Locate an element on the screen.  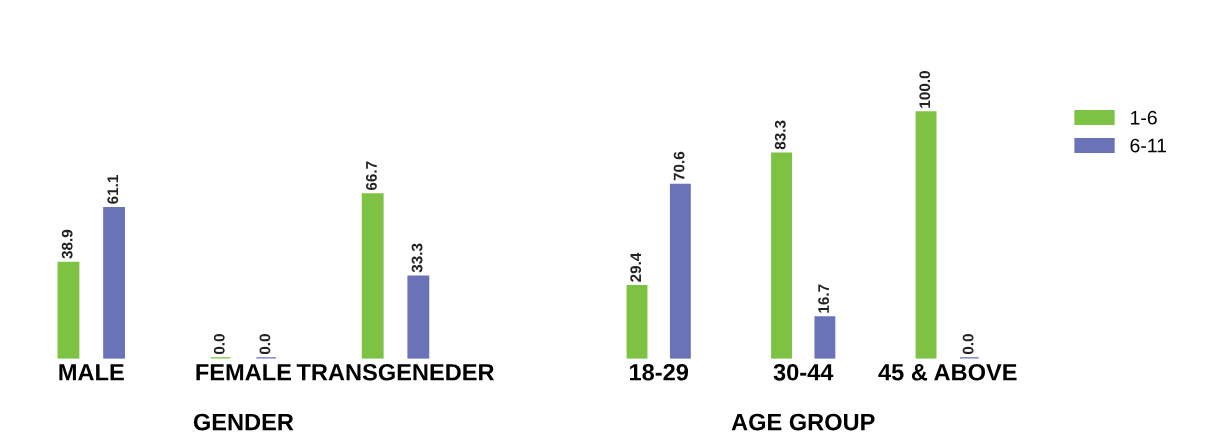
data-label: 16.7 is located at coordinates (823, 298).